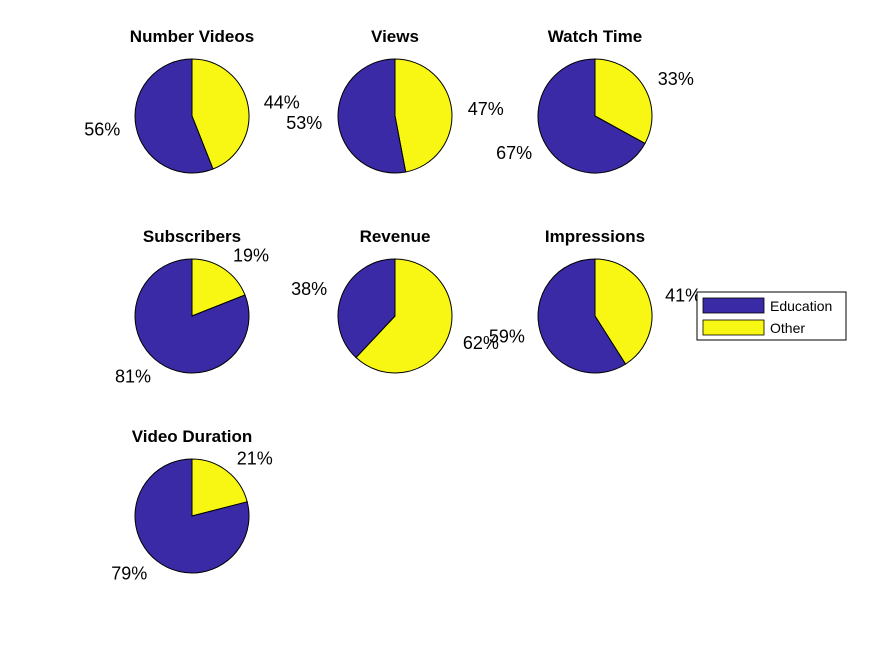 This screenshot has width=875, height=656. I want to click on pie-title-video-duration: Video Duration, so click(192, 436).